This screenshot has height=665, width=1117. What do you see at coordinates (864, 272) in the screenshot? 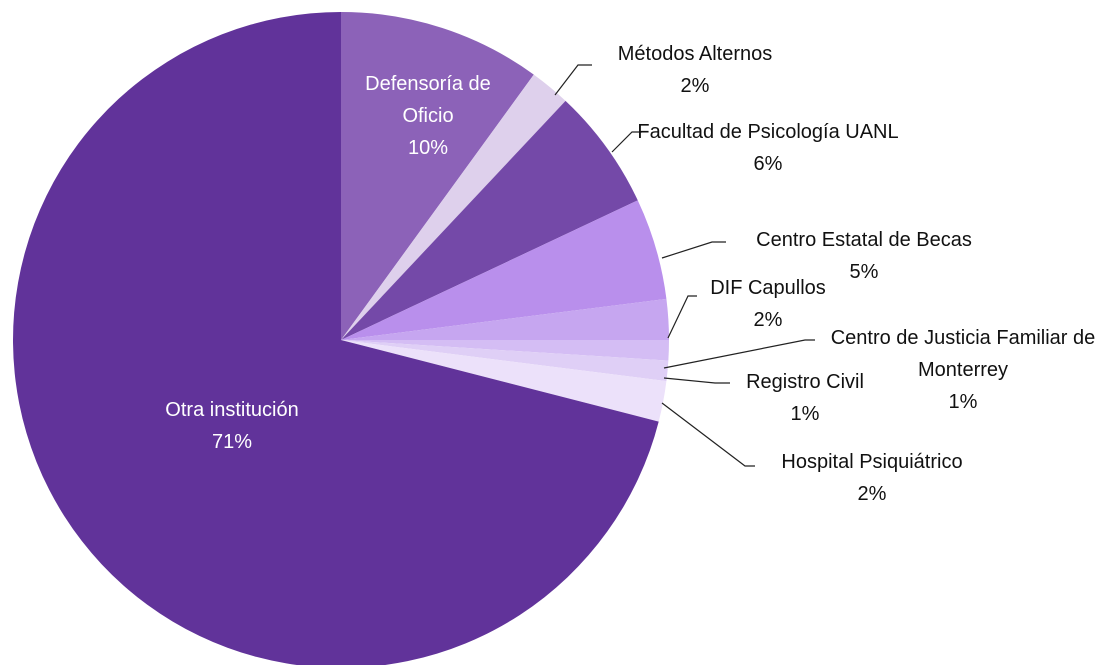
I see `value-label: 5%` at bounding box center [864, 272].